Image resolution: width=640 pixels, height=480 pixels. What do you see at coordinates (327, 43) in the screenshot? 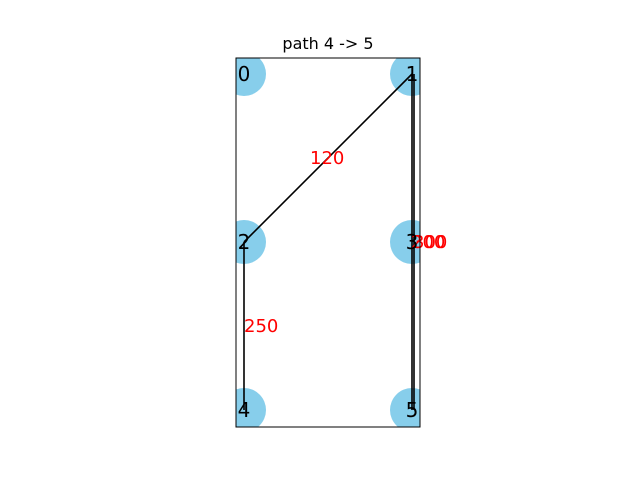
I see `diagram-title: path 4 -> 5` at bounding box center [327, 43].